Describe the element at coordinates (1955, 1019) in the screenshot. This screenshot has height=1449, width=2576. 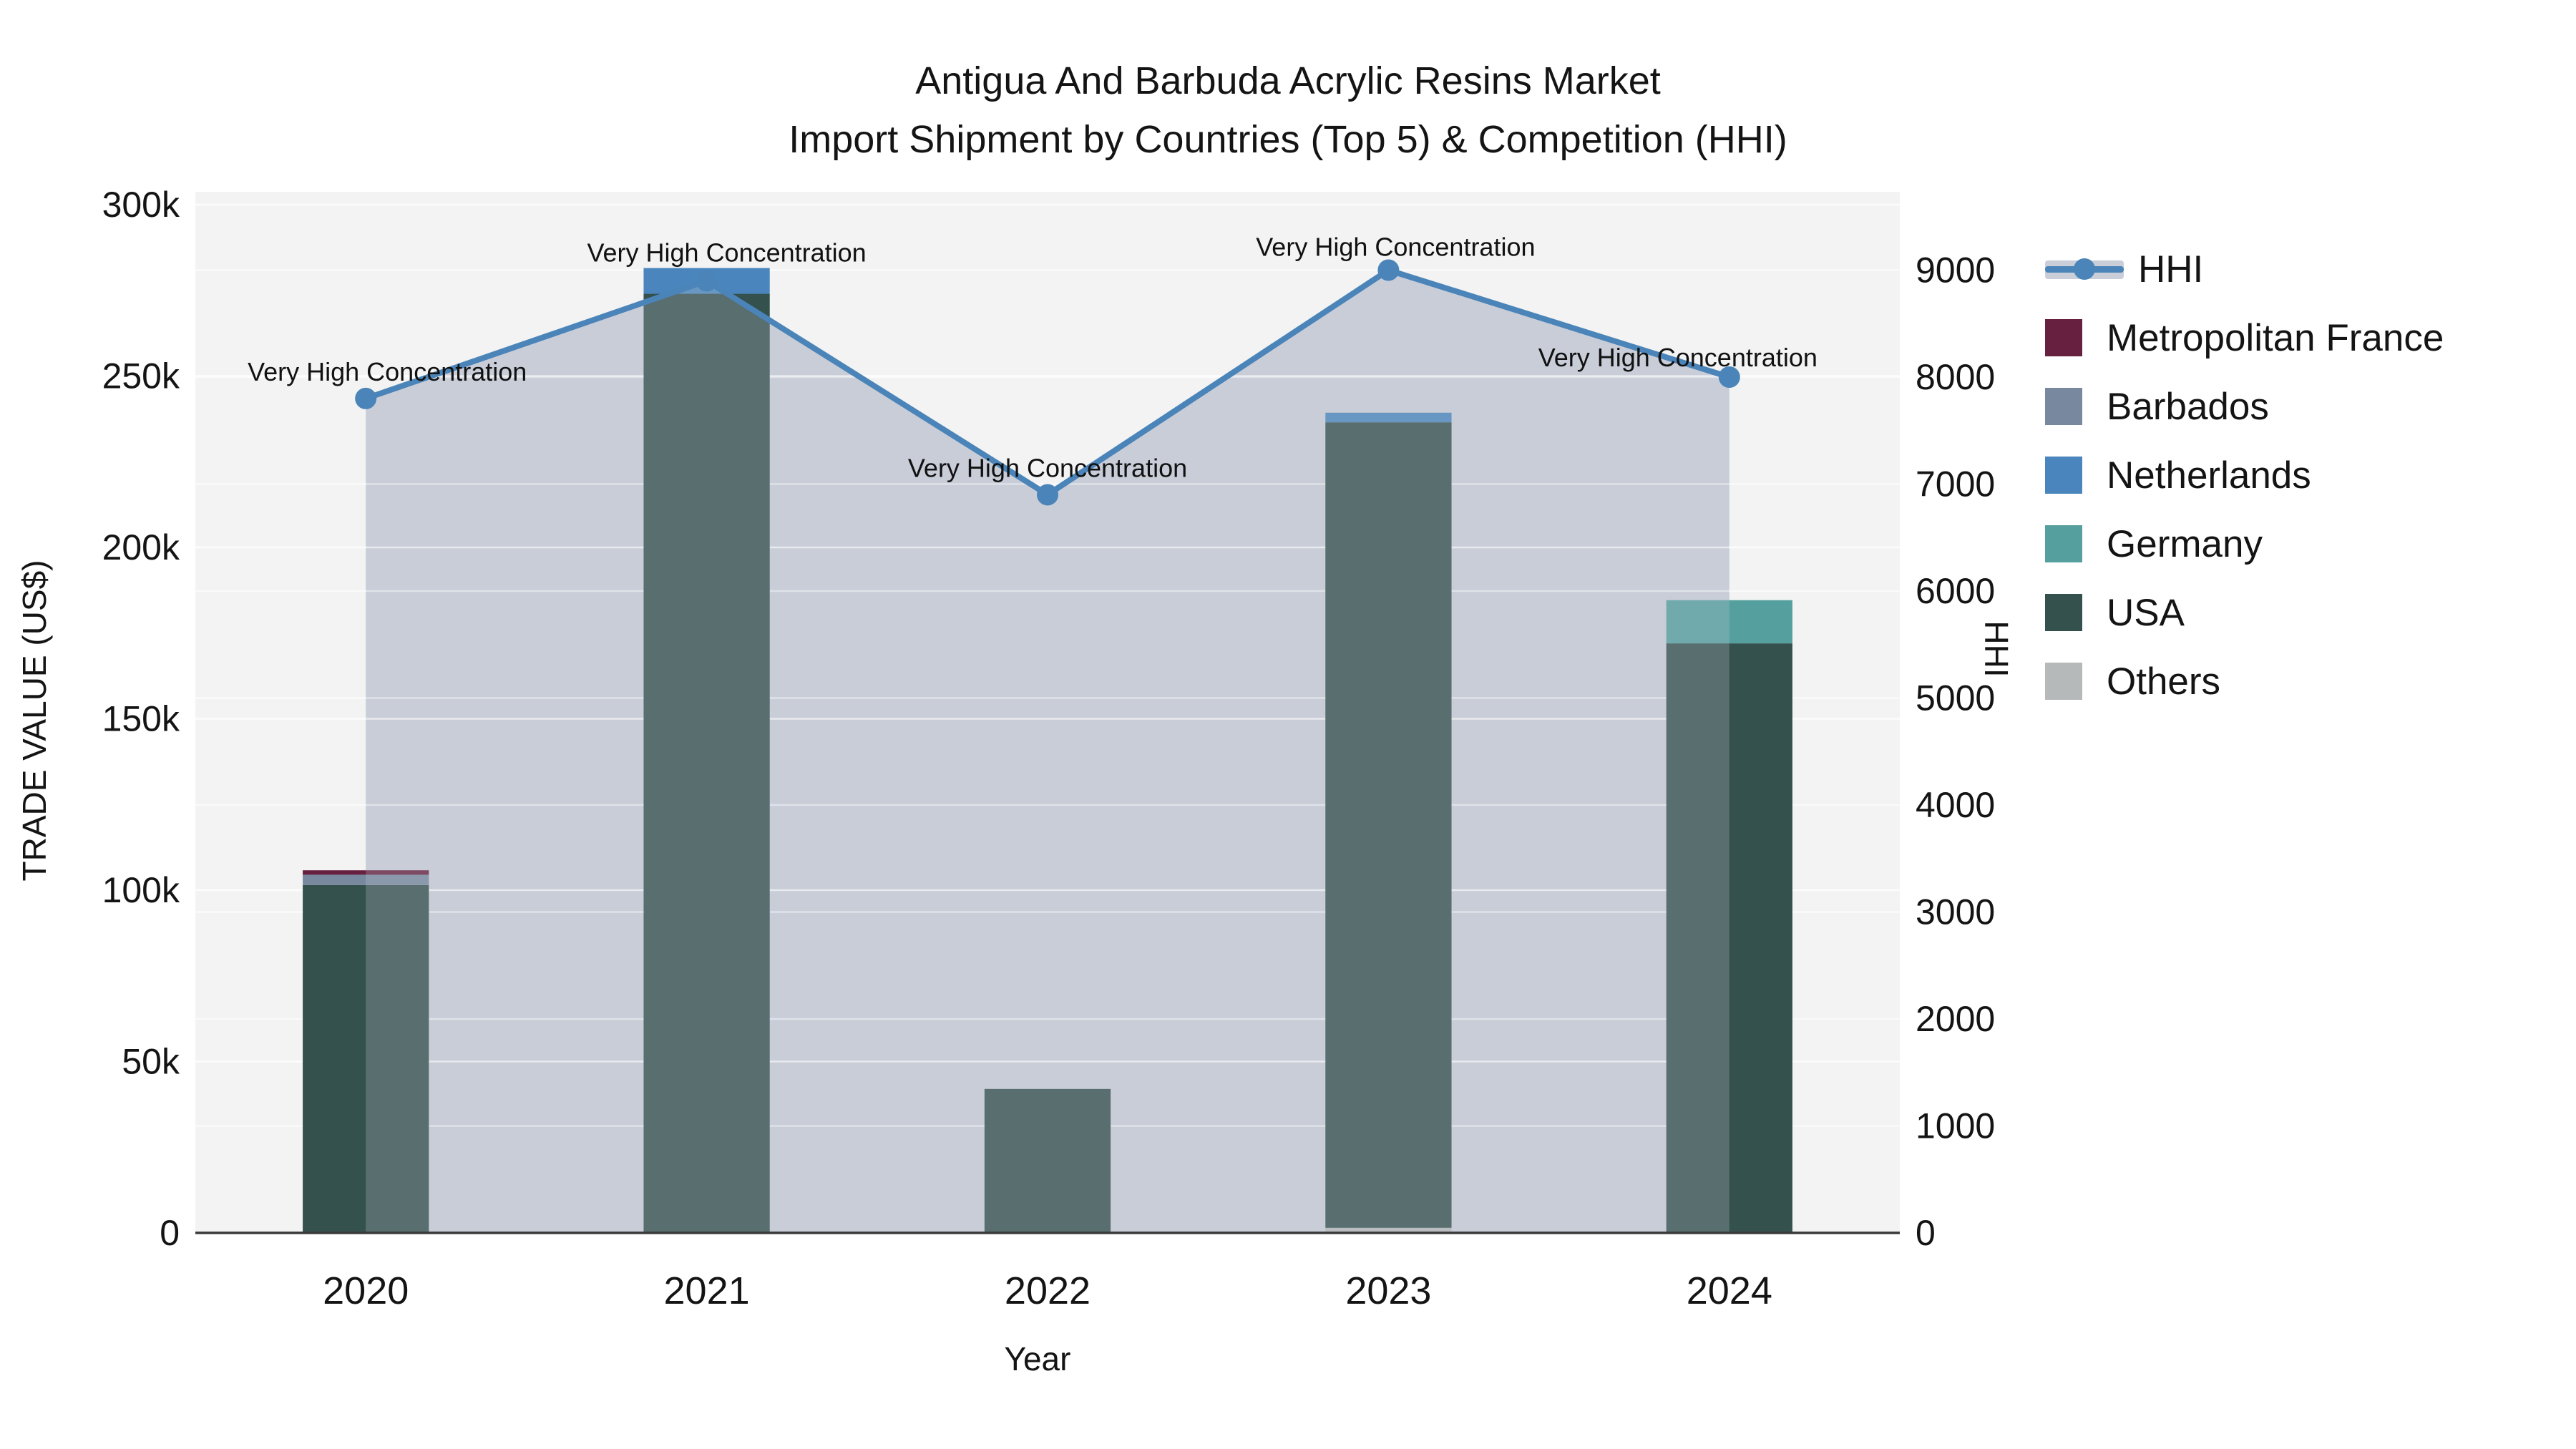
I see `y-right-tick-2000: 2000` at that location.